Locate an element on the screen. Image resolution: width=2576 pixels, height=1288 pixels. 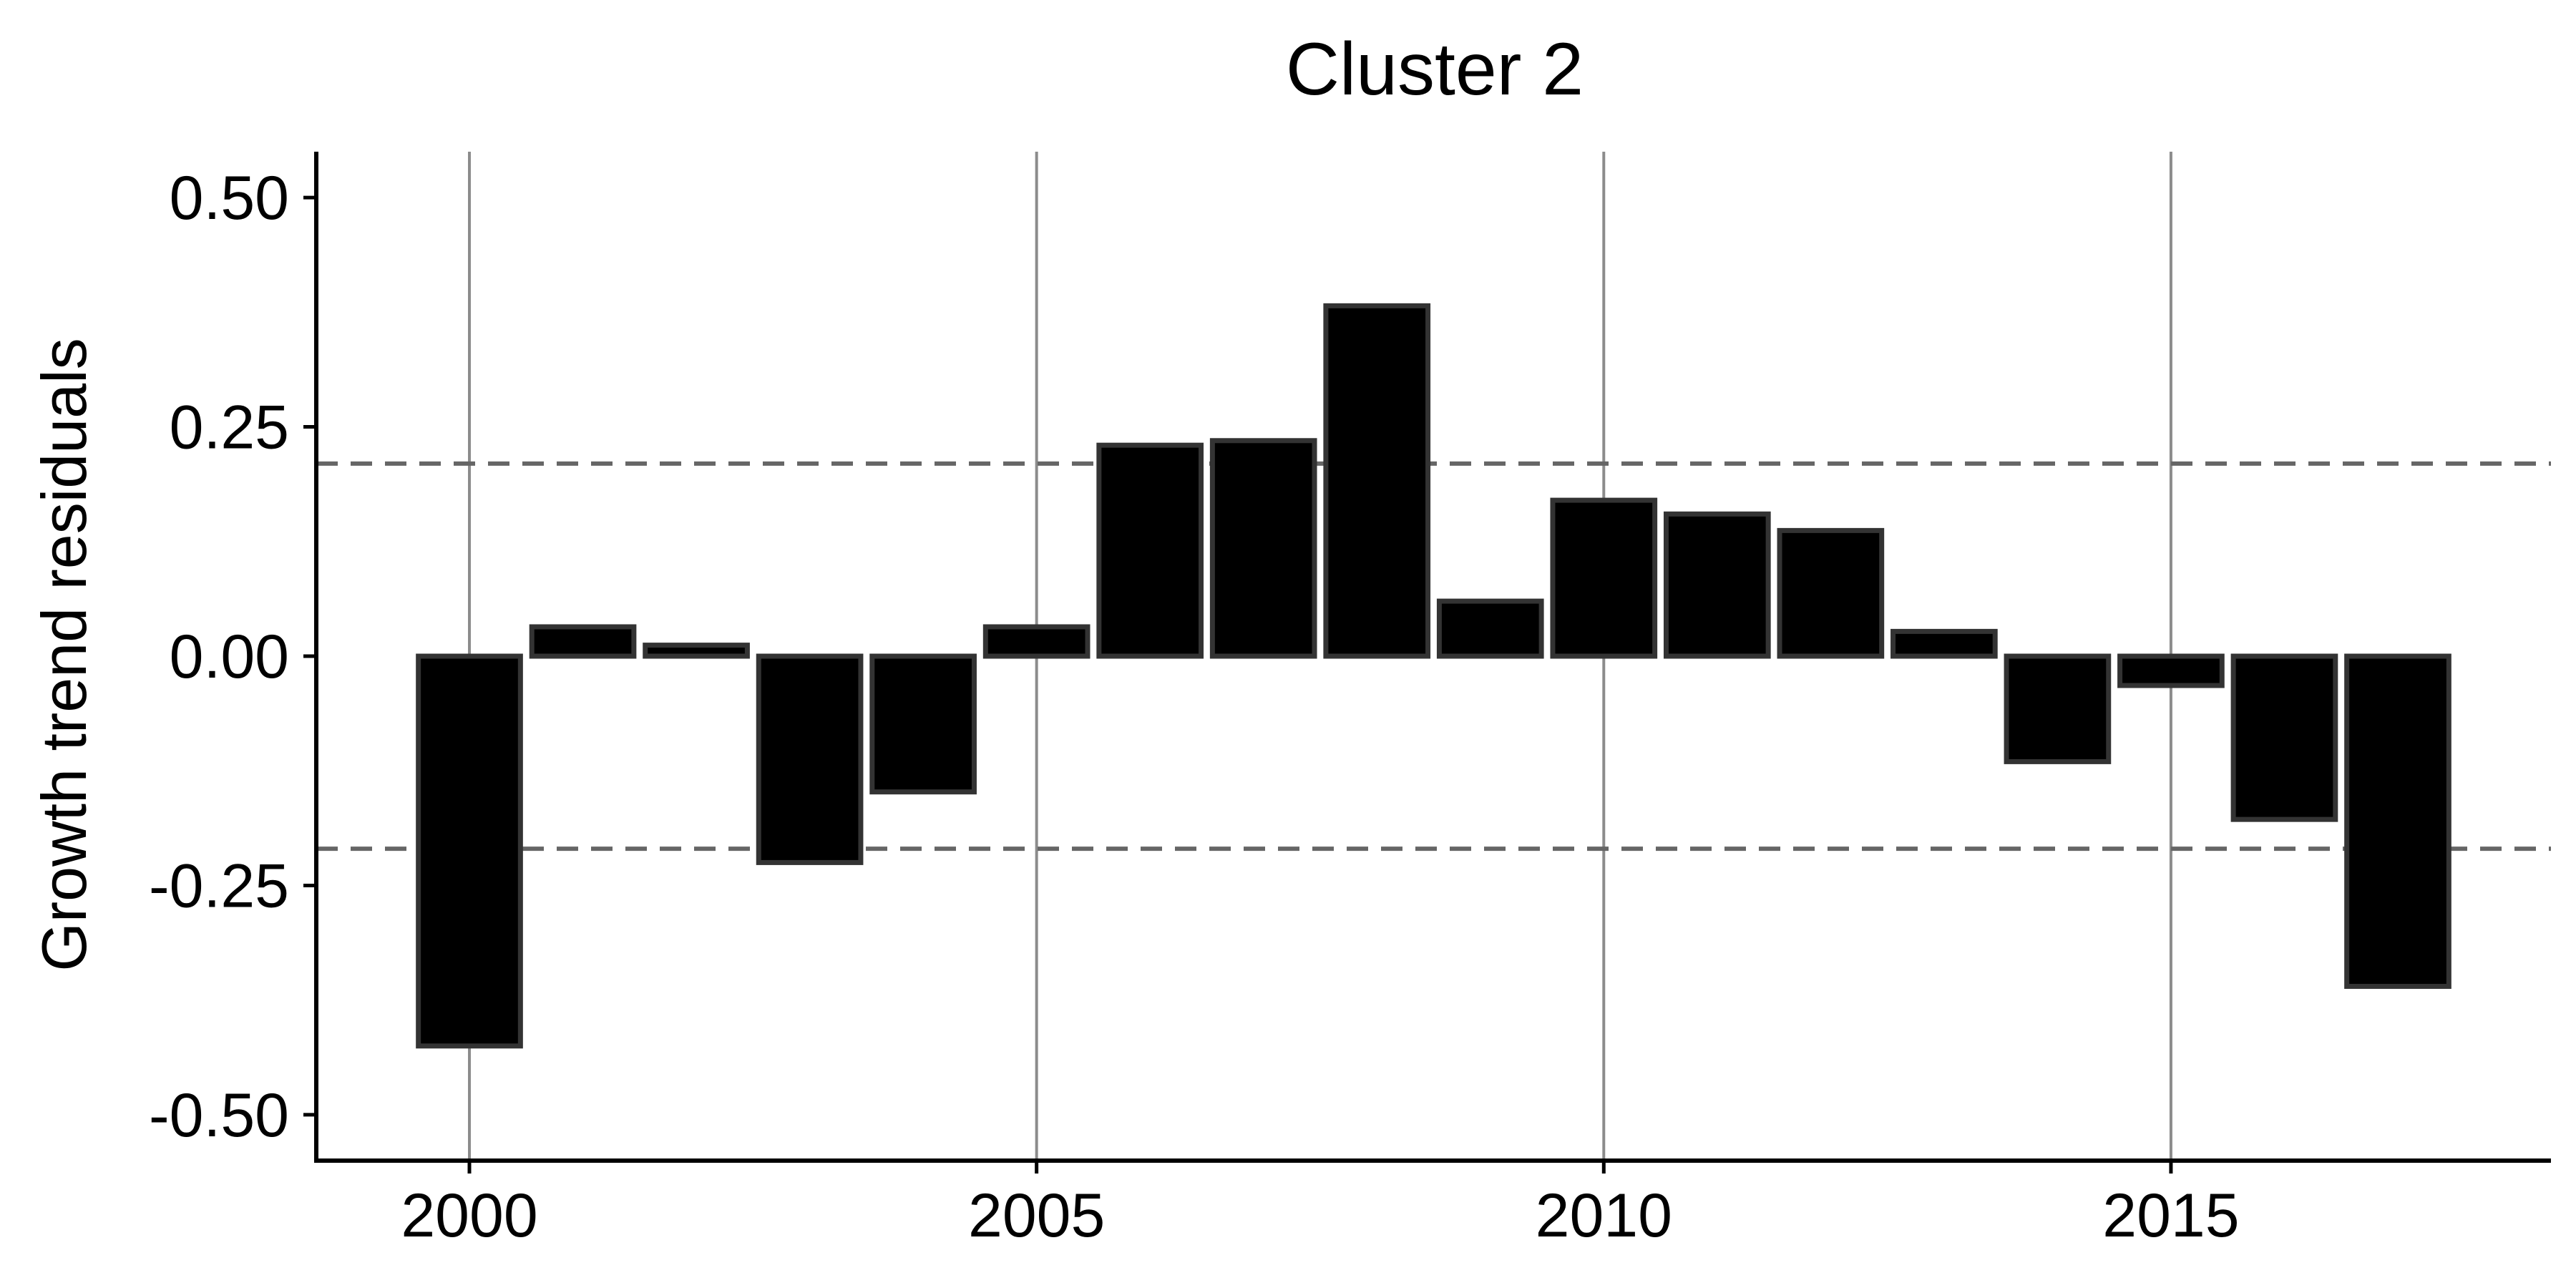
y-tick-label: -0.50 is located at coordinates (219, 1115).